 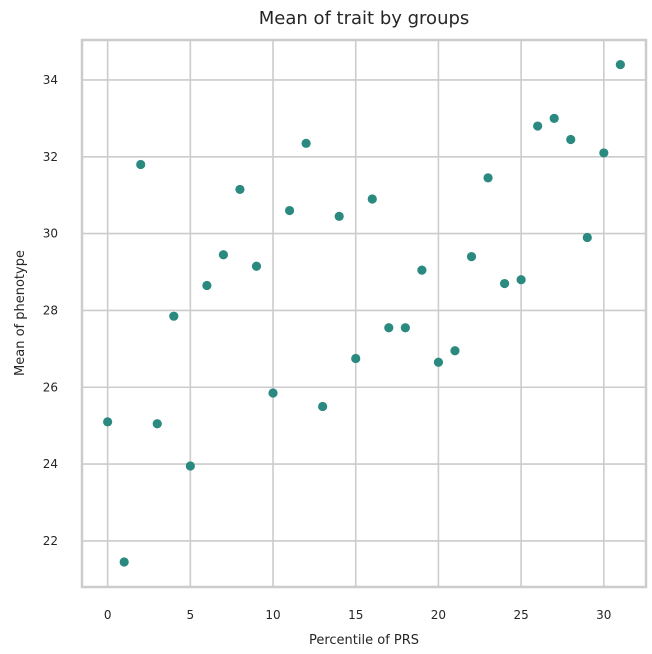 I want to click on x-axis-label: Percentile of PRS, so click(x=364, y=640).